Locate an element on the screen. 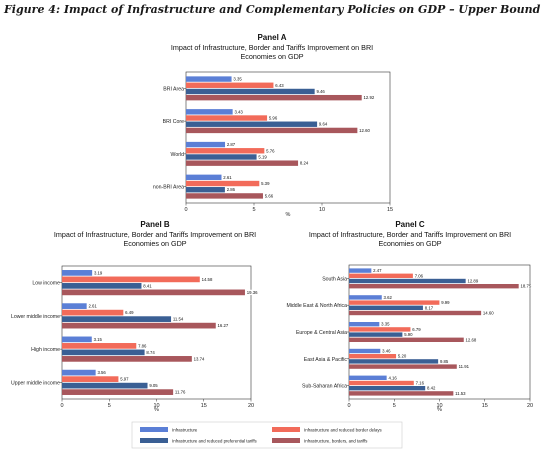  data-label: 9.46 is located at coordinates (320, 91).